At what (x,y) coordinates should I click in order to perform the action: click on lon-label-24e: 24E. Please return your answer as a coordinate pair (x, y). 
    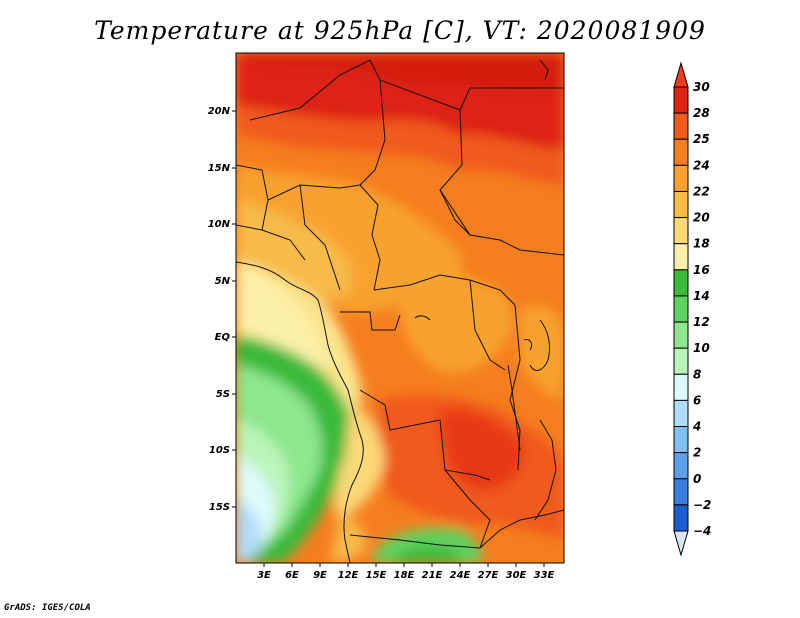
    Looking at the image, I should click on (460, 575).